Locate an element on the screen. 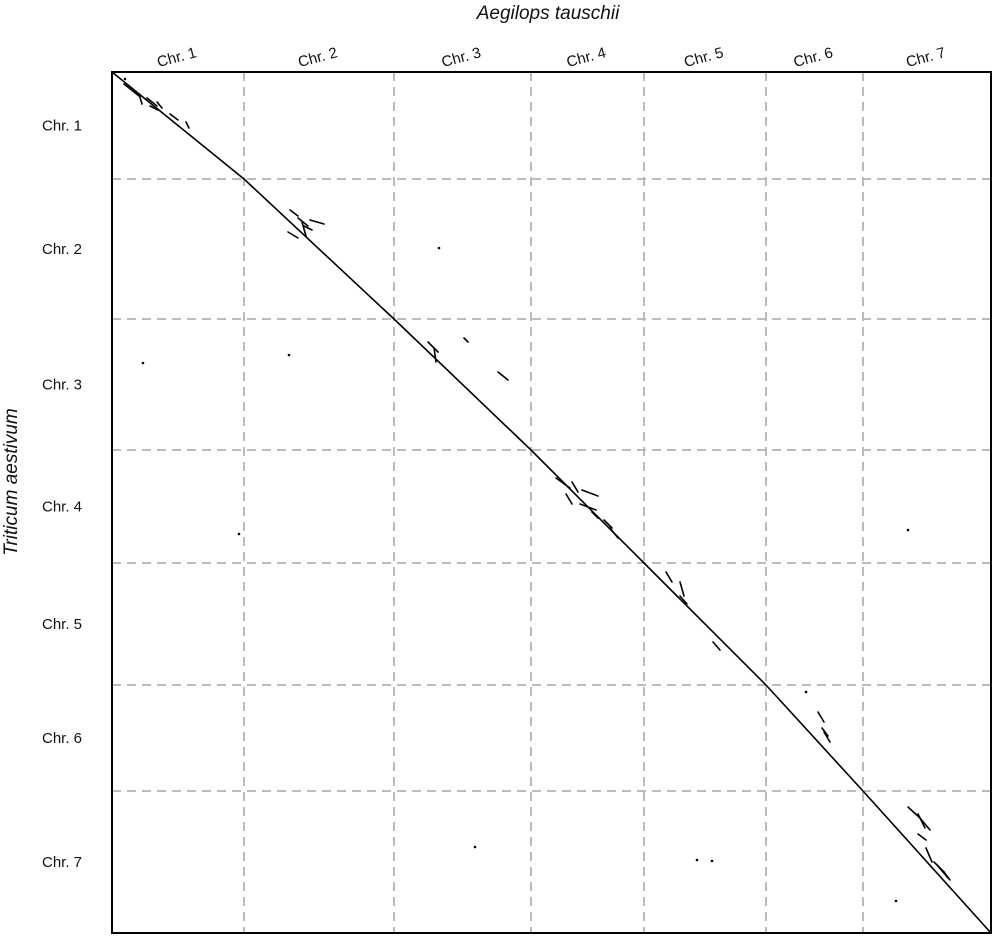 Image resolution: width=995 pixels, height=936 pixels. x-tick-label: Chr. 5 is located at coordinates (703, 57).